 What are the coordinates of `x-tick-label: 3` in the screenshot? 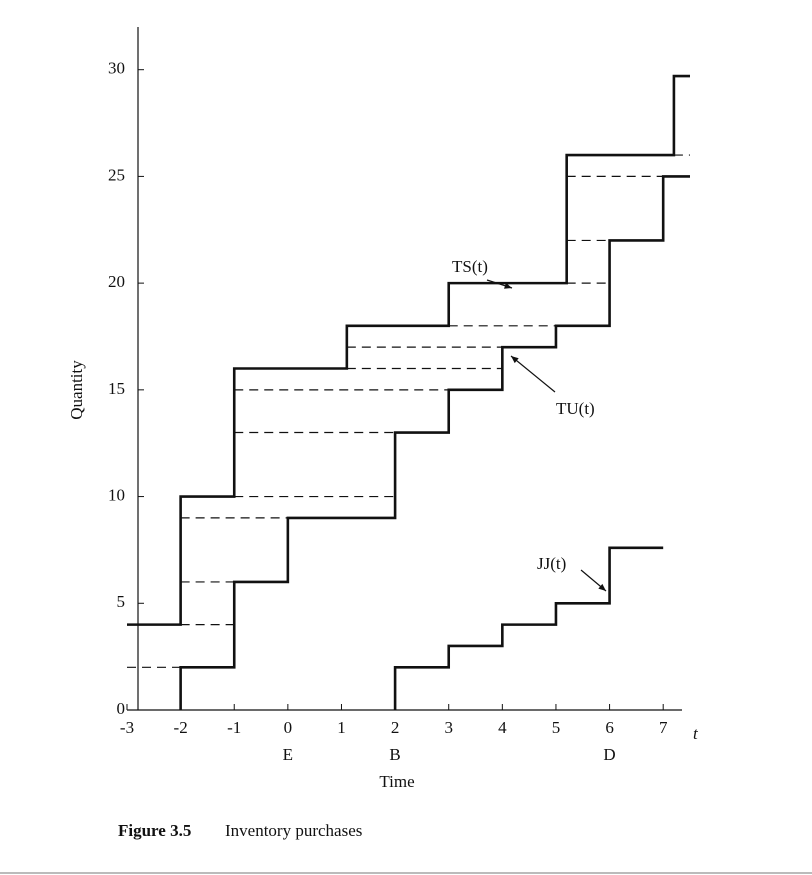 It's located at (448, 727).